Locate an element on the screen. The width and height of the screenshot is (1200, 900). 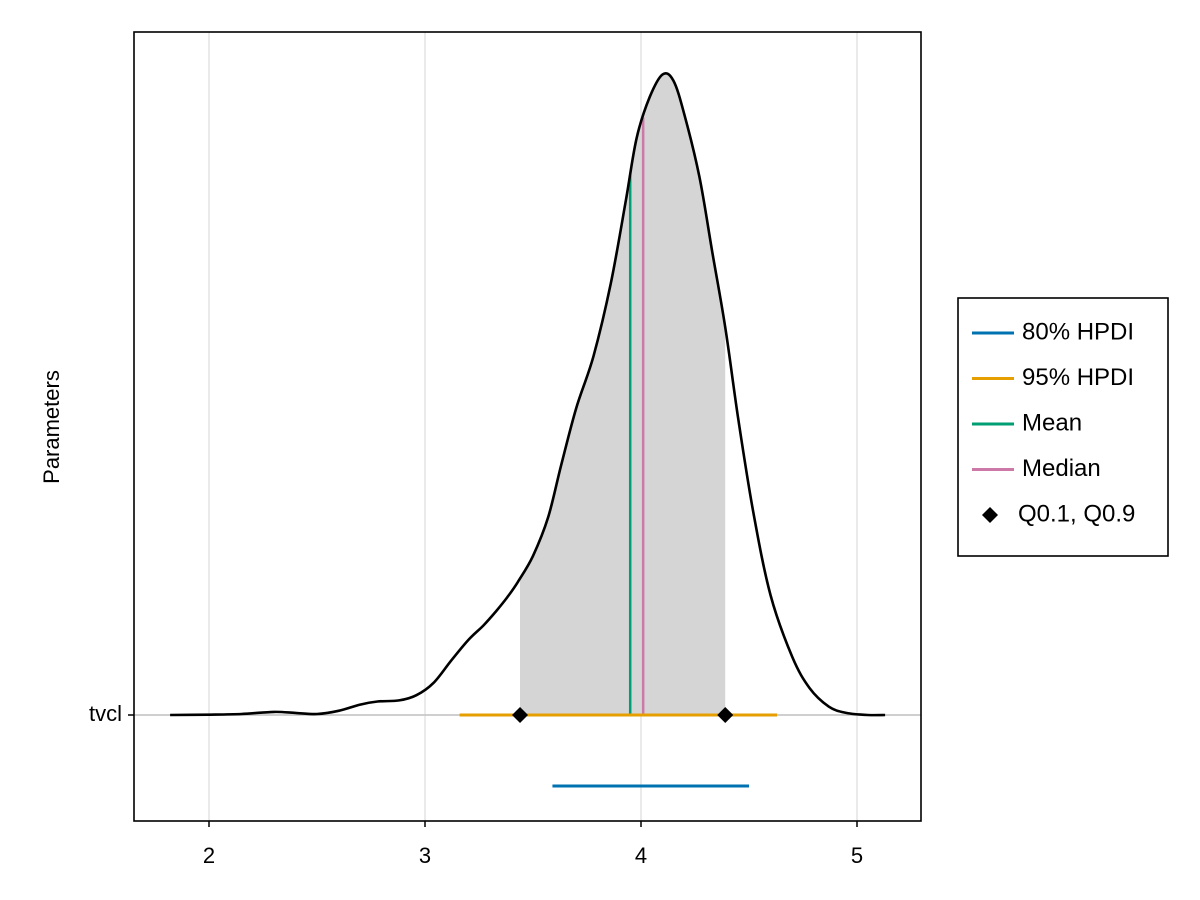
legend-label: 80% HPDI is located at coordinates (1078, 331).